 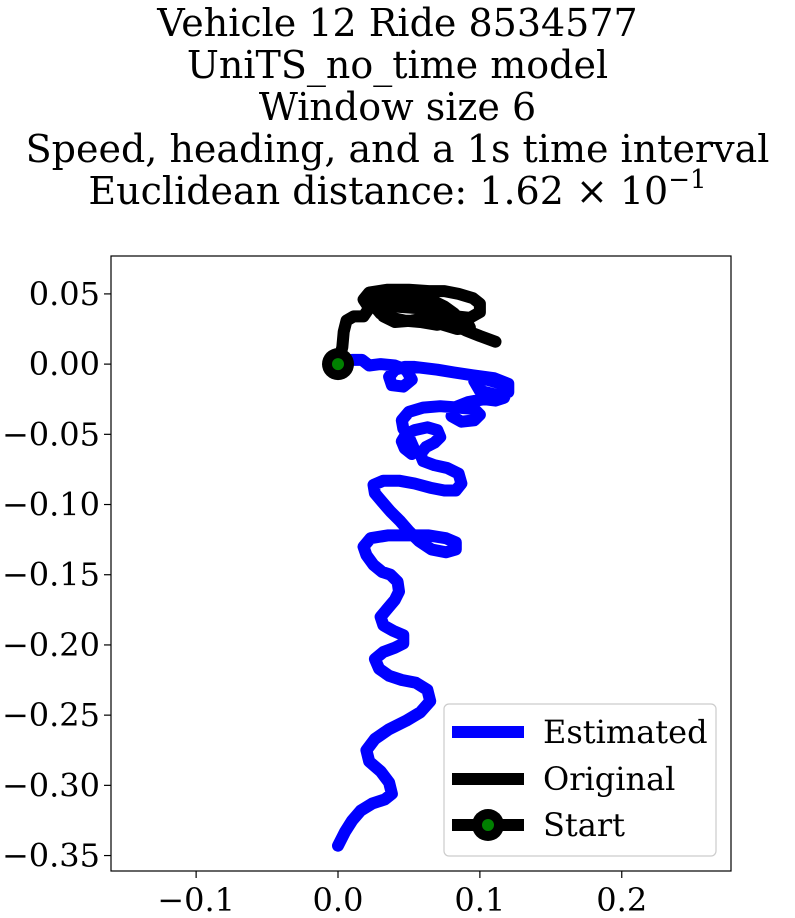 I want to click on y-tick-label: −0.25, so click(x=51, y=715).